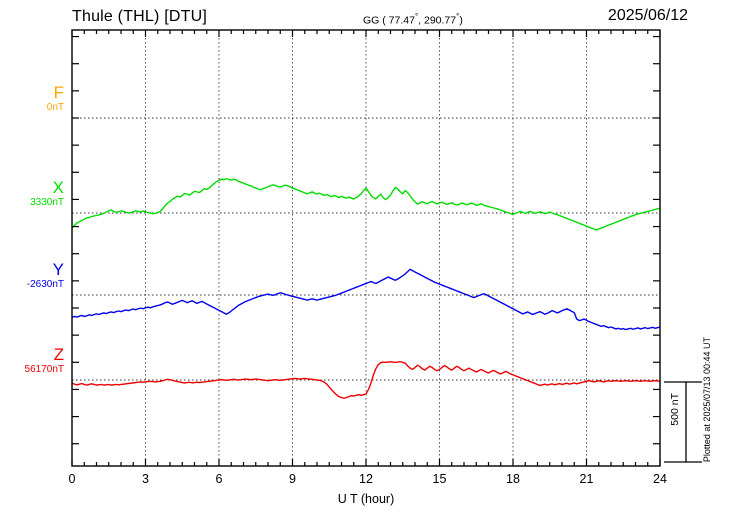 This screenshot has height=520, width=730. I want to click on component-baseline-value: 0nT, so click(55, 107).